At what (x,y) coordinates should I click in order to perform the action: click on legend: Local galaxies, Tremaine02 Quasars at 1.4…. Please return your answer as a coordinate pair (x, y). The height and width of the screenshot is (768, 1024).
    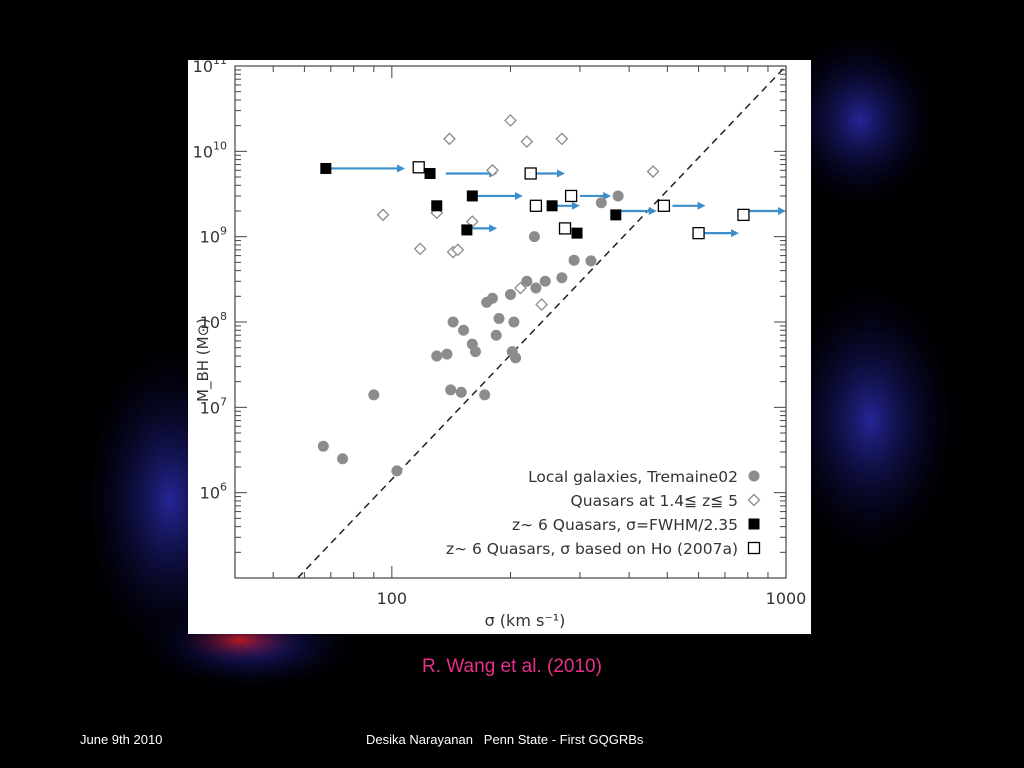
    Looking at the image, I should click on (603, 513).